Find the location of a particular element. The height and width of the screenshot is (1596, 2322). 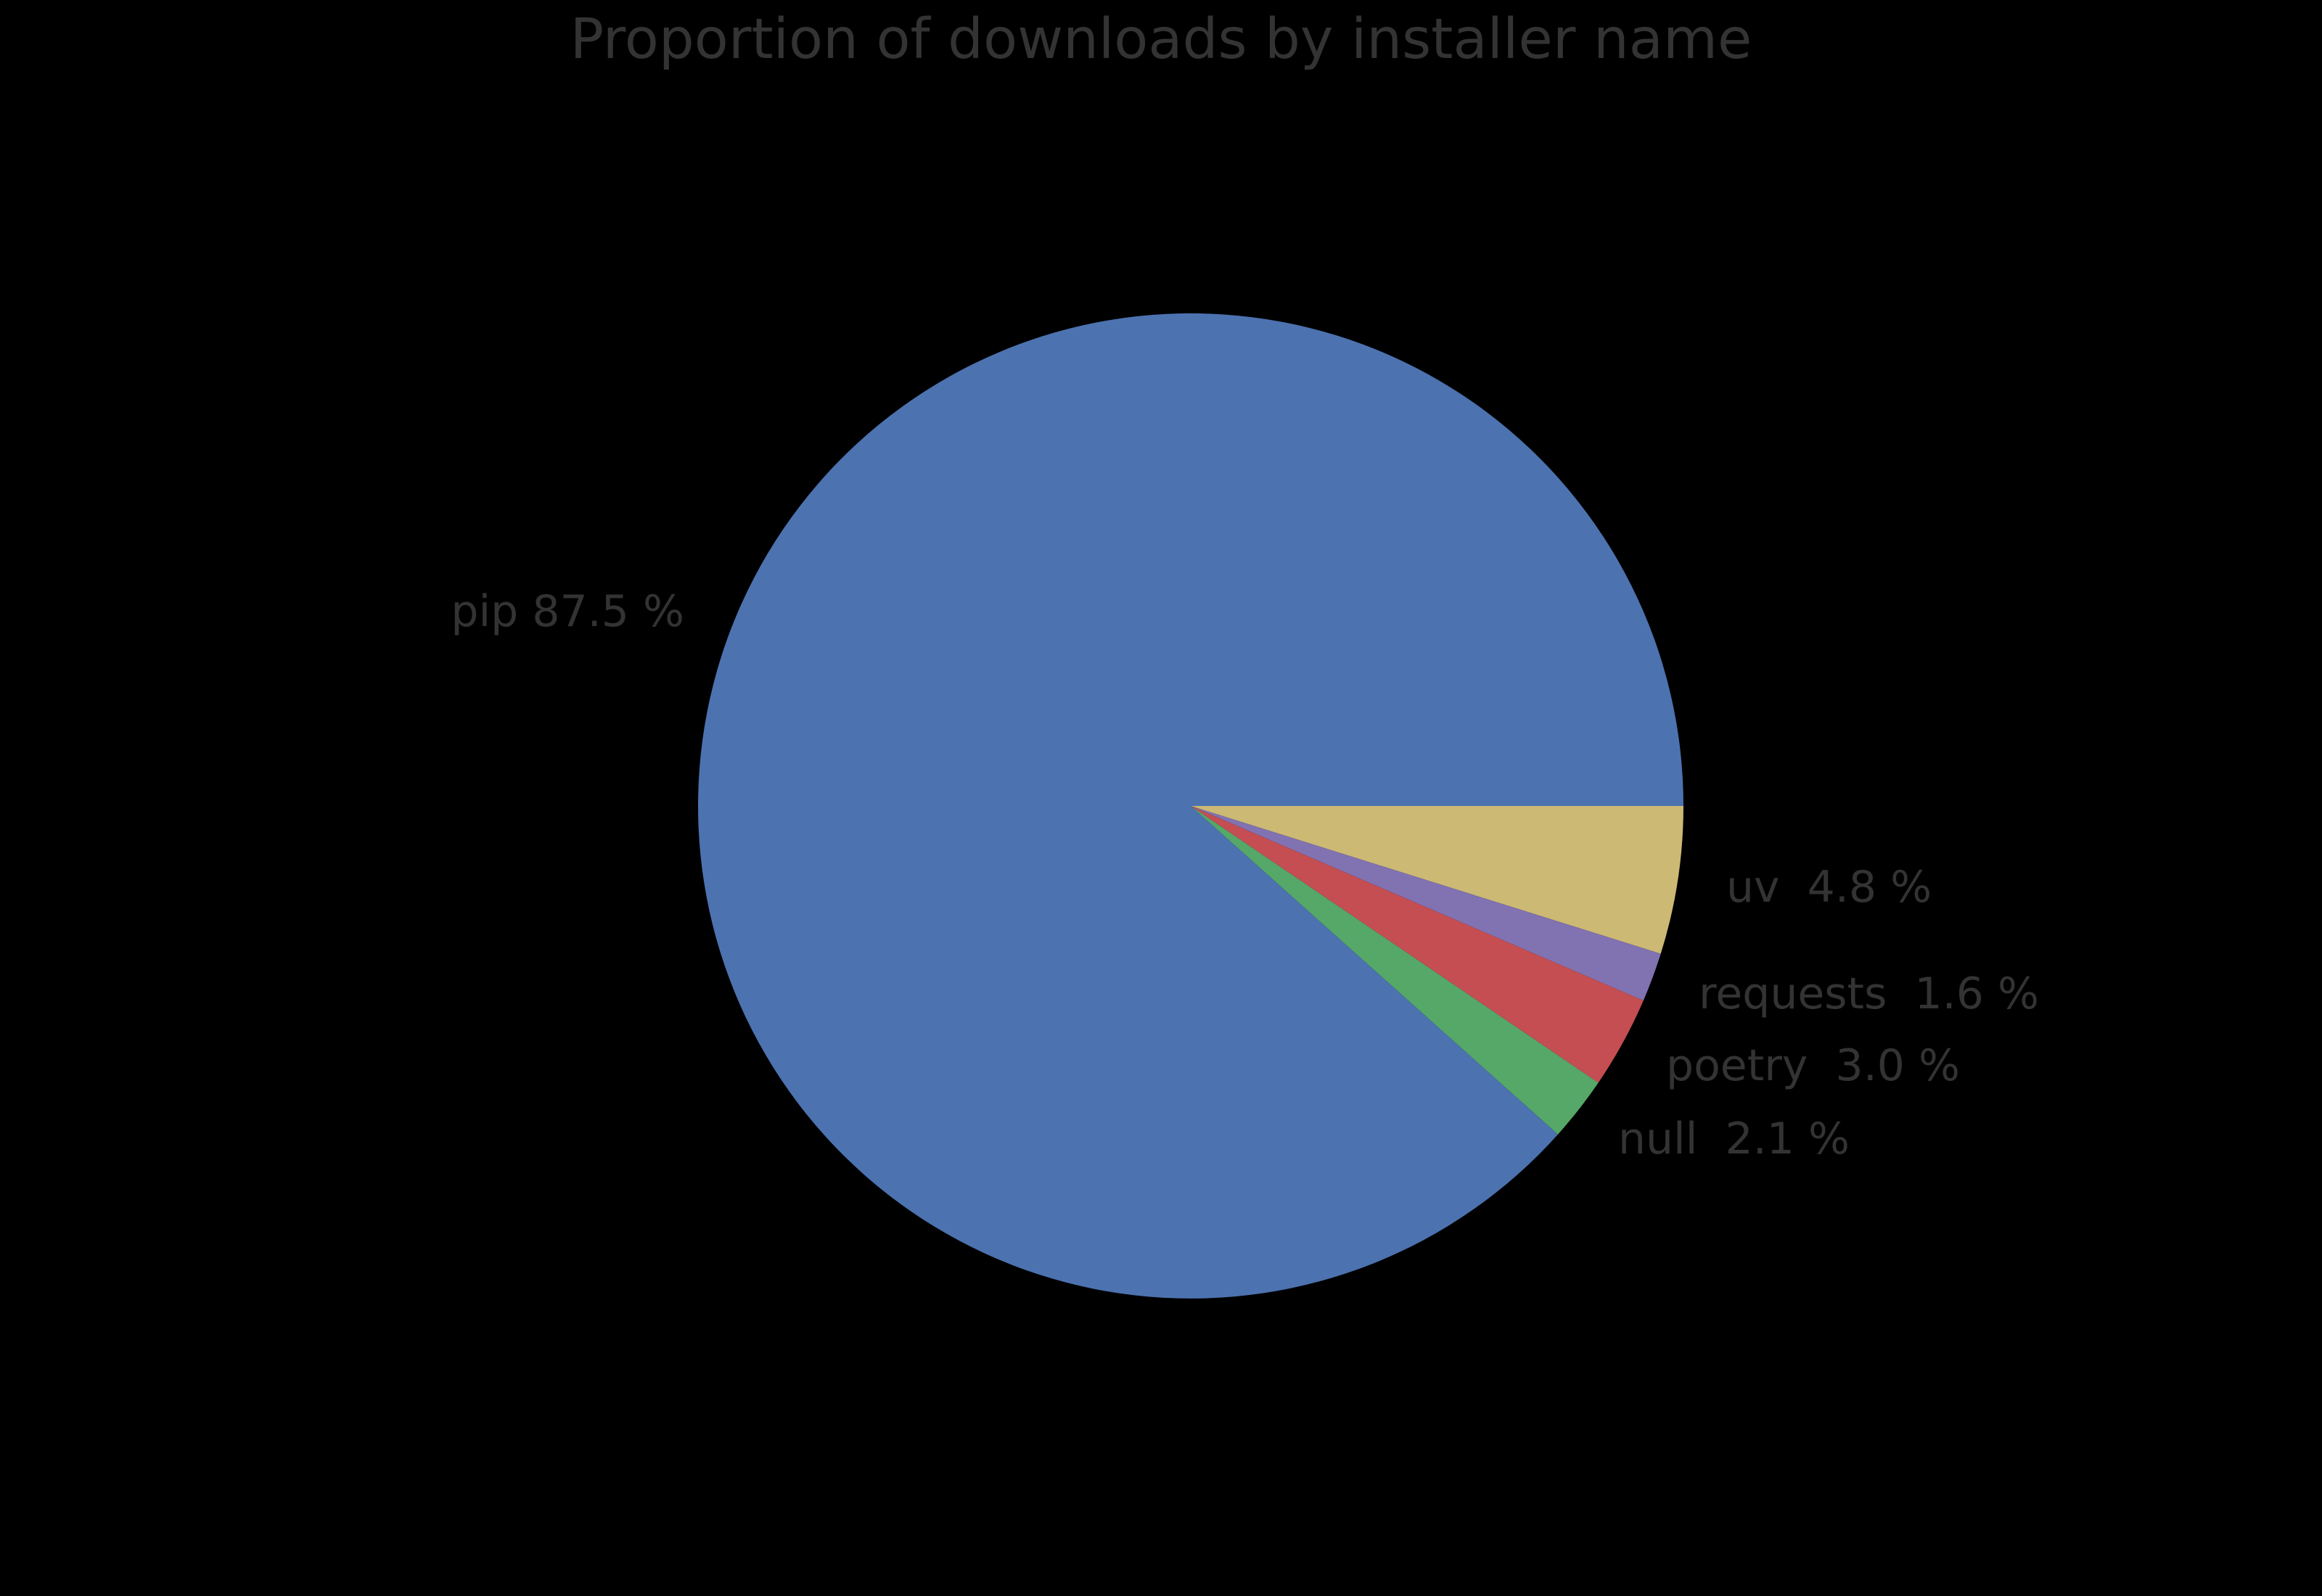

pie-slice-null is located at coordinates (1395, 970).